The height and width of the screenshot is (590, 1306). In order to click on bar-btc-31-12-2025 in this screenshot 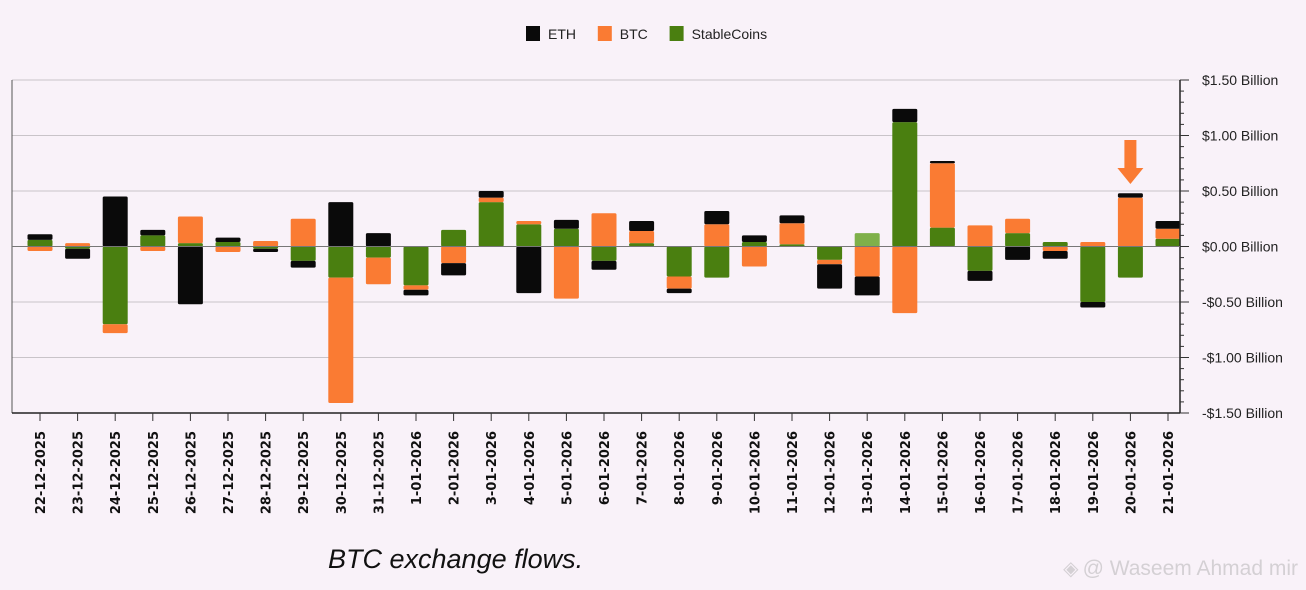, I will do `click(378, 271)`.